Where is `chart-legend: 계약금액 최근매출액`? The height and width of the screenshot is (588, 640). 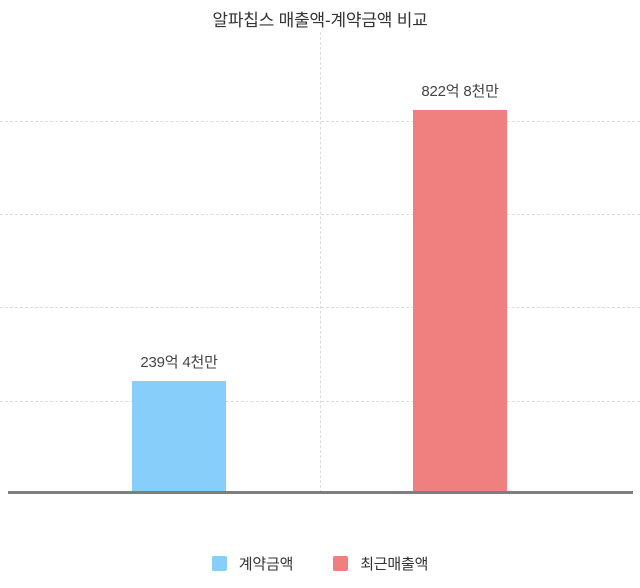
chart-legend: 계약금액 최근매출액 is located at coordinates (320, 563).